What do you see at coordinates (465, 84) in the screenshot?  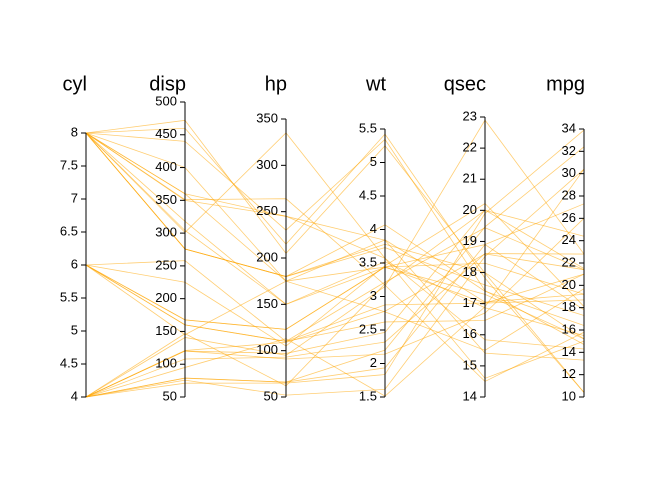 I see `axis-title: qsec` at bounding box center [465, 84].